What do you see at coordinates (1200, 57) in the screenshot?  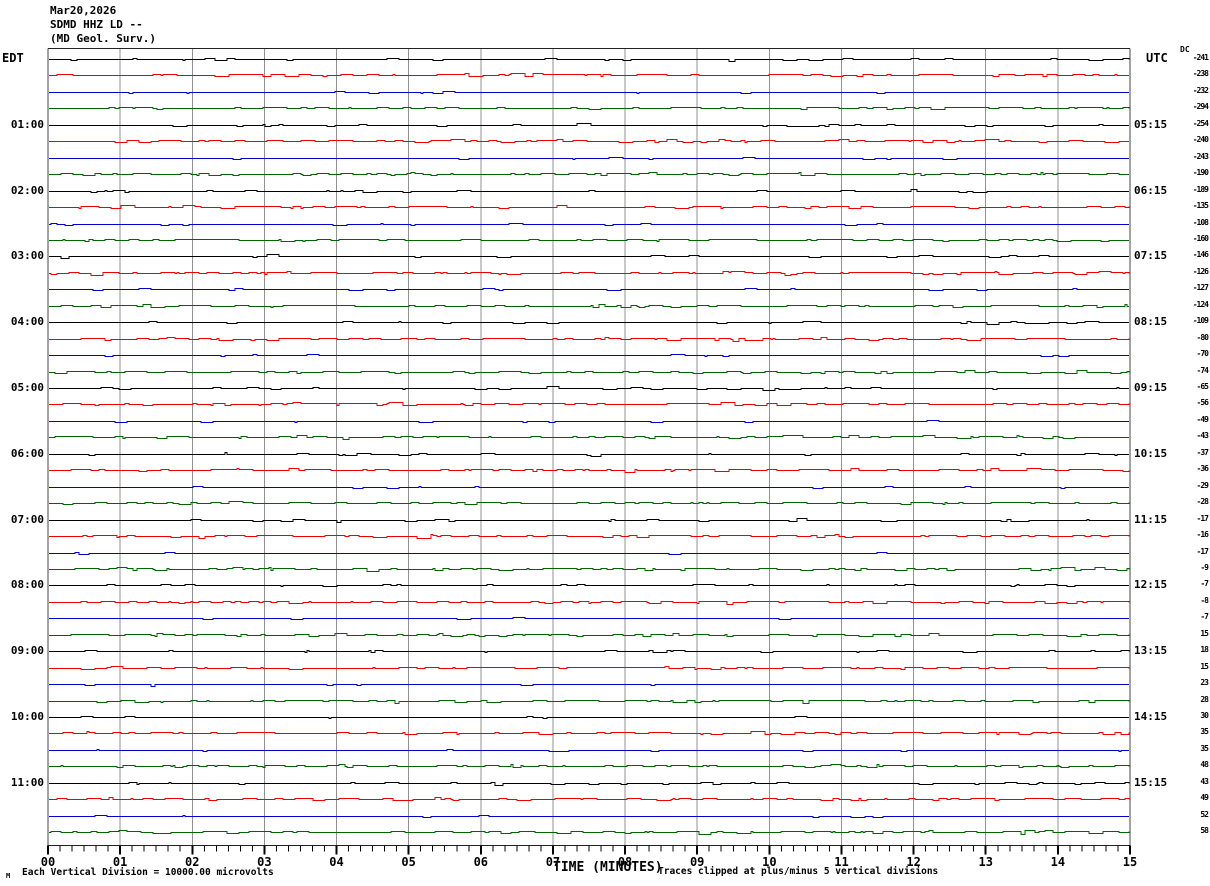 I see `dc-value: -241` at bounding box center [1200, 57].